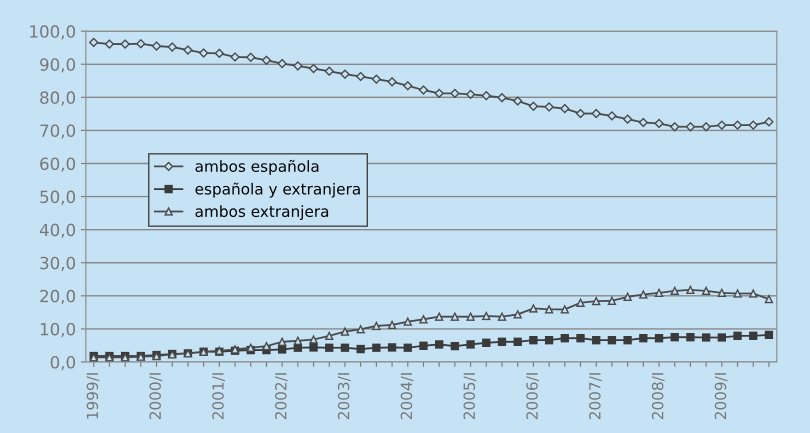 The width and height of the screenshot is (810, 433). What do you see at coordinates (262, 212) in the screenshot?
I see `legend-label: ambos extranjera` at bounding box center [262, 212].